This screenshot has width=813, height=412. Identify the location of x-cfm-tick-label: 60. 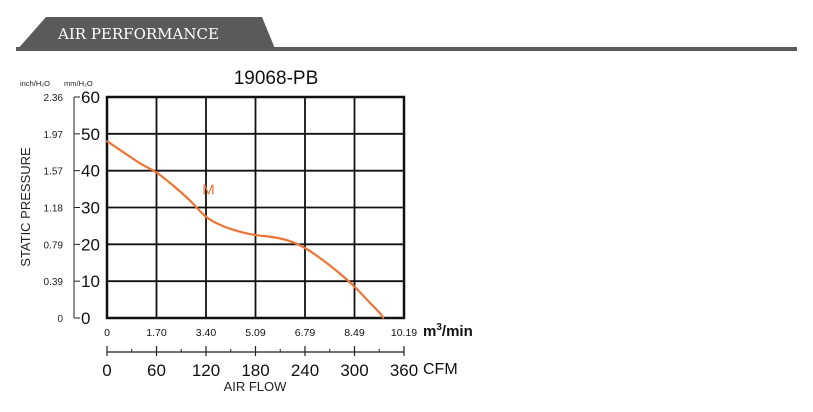
(156, 370).